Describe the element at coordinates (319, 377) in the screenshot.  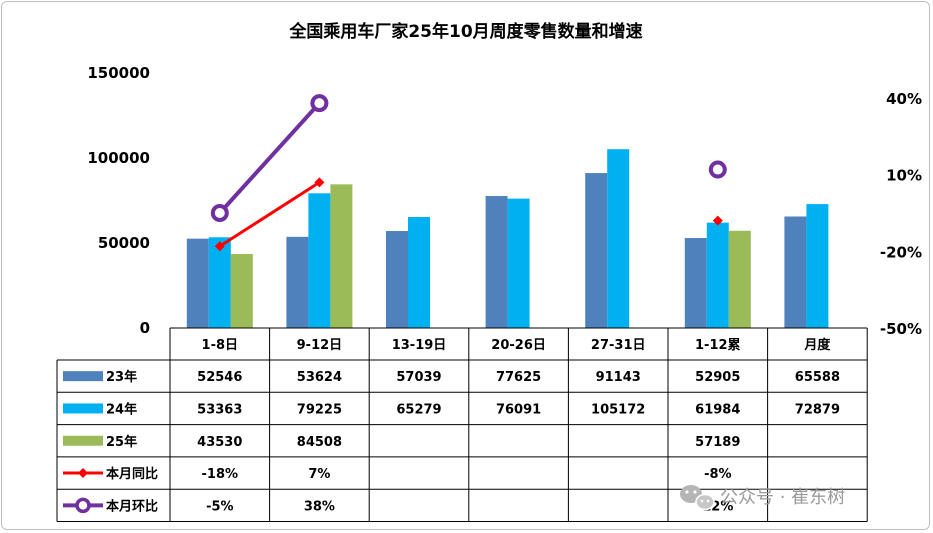
I see `data-label: 53624` at that location.